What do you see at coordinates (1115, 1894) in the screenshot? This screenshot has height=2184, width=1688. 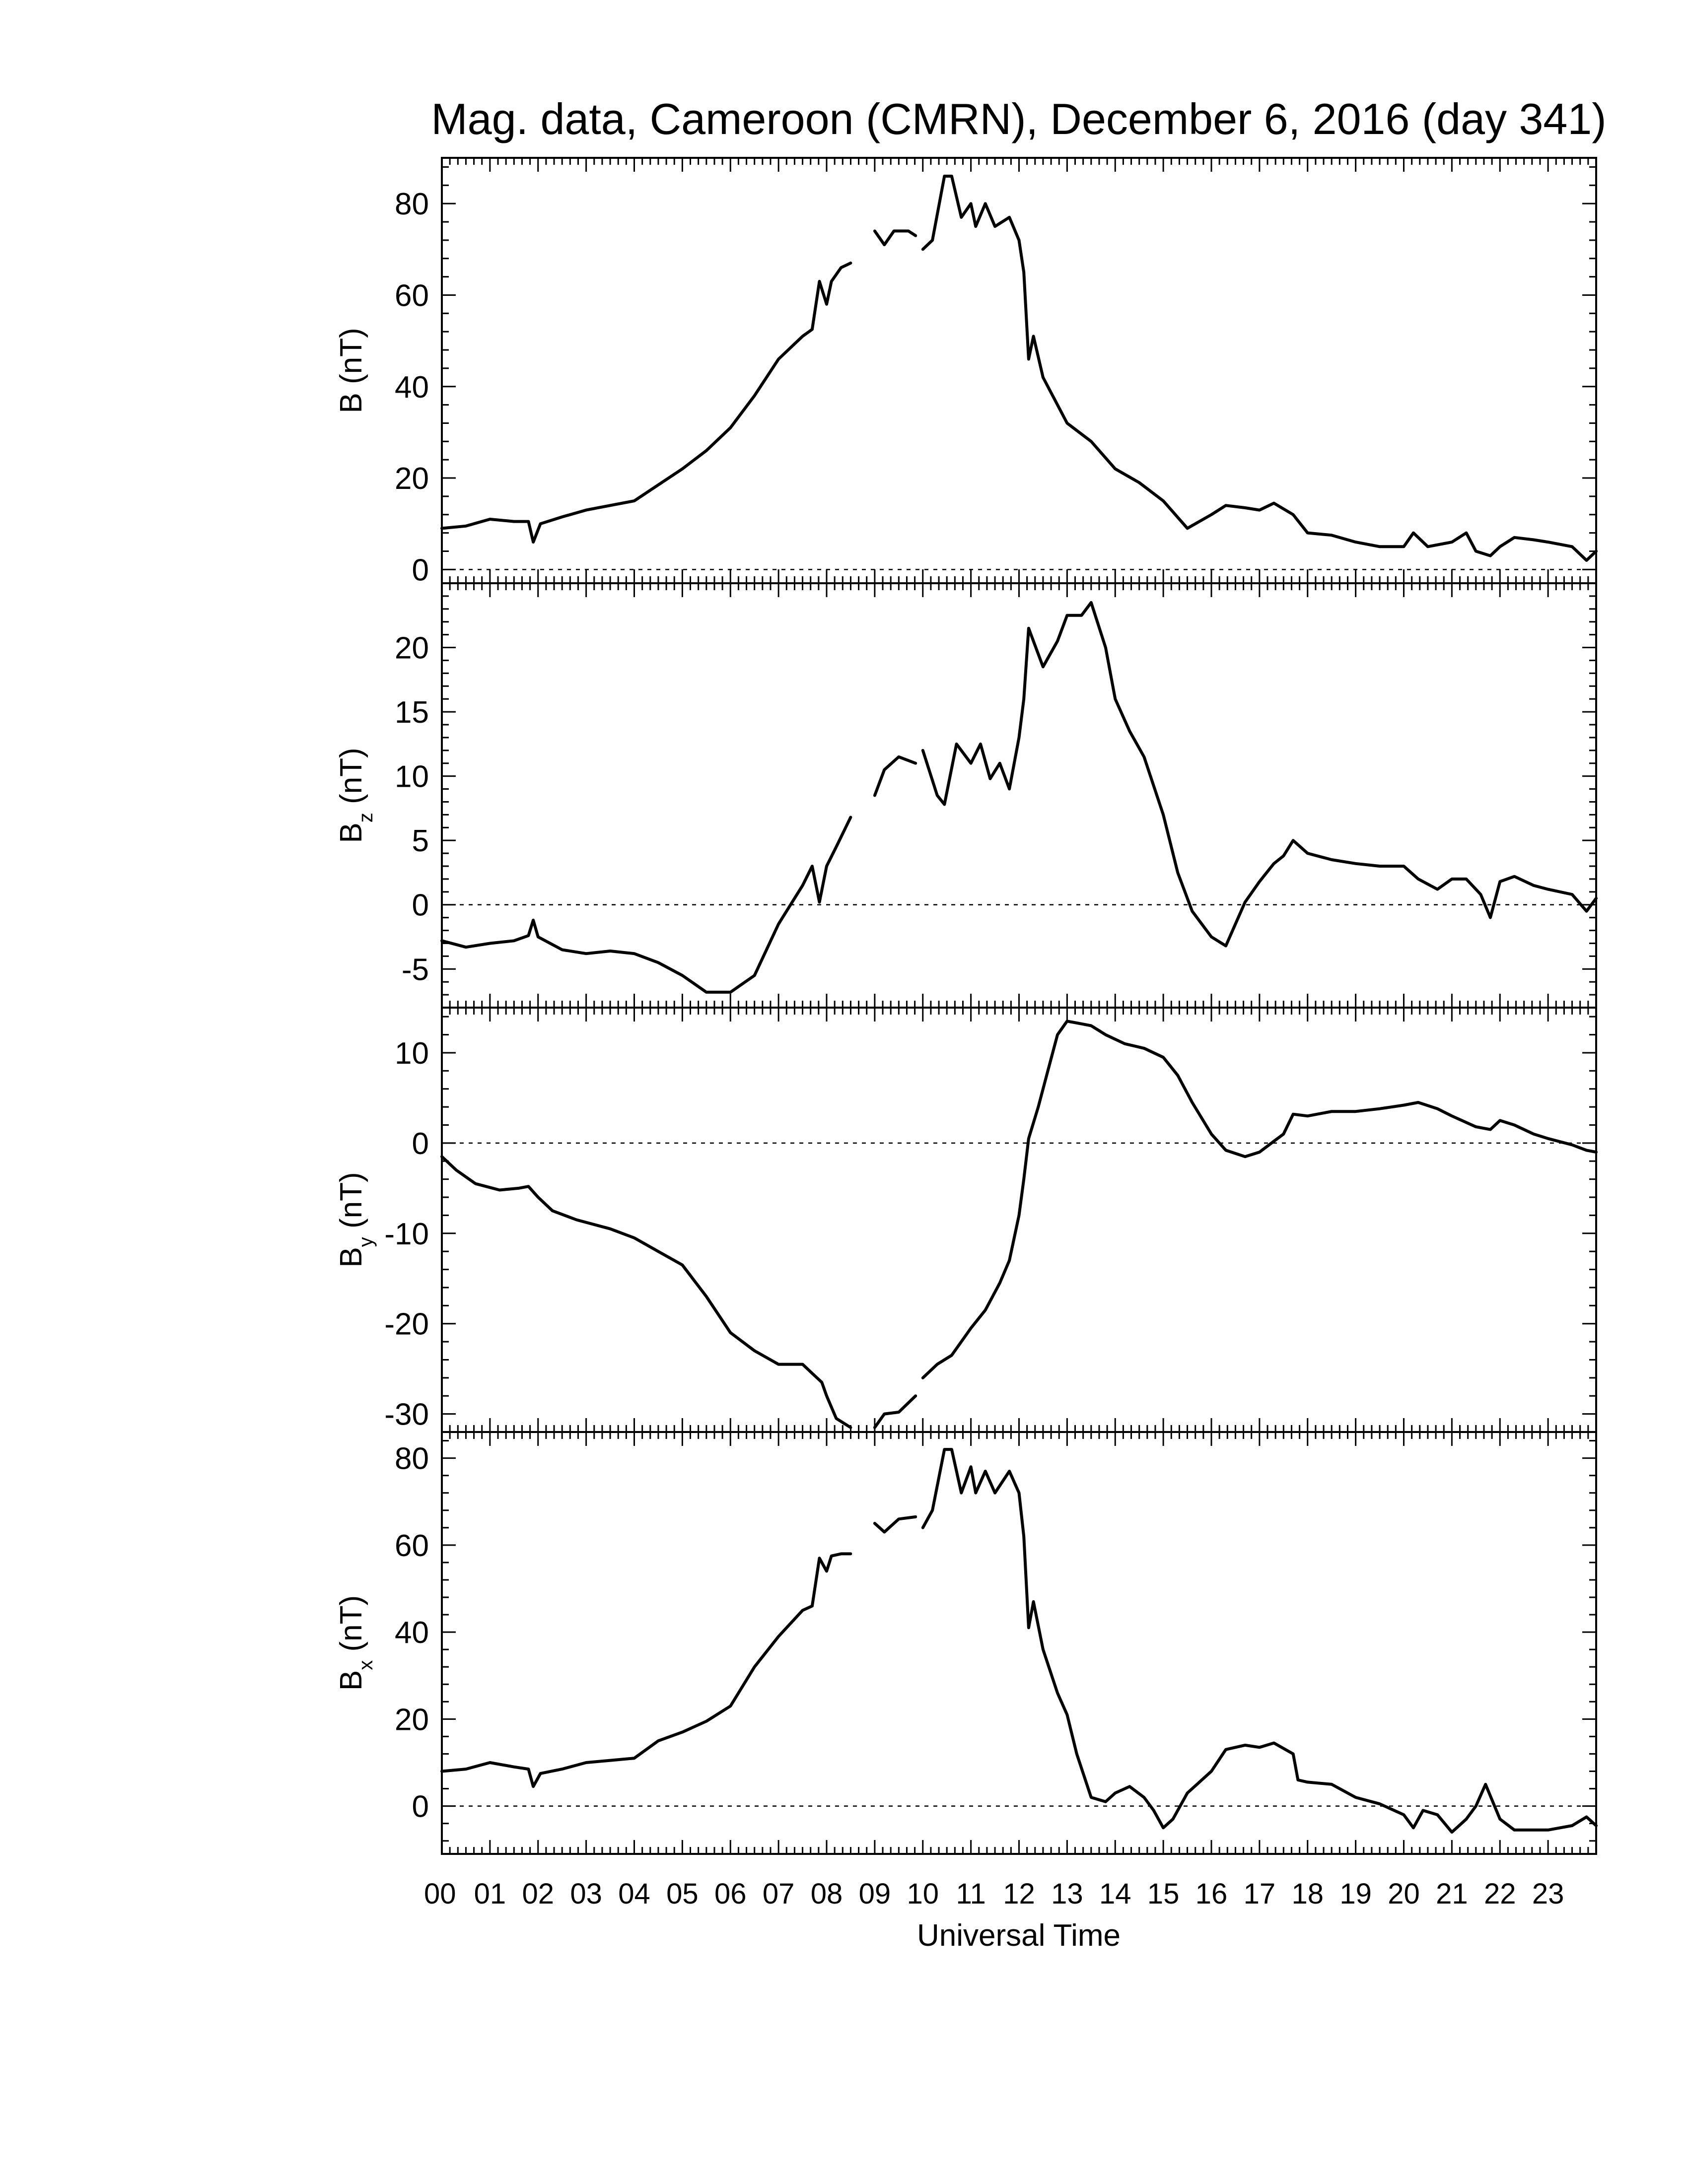 I see `x-tick-label: 14` at bounding box center [1115, 1894].